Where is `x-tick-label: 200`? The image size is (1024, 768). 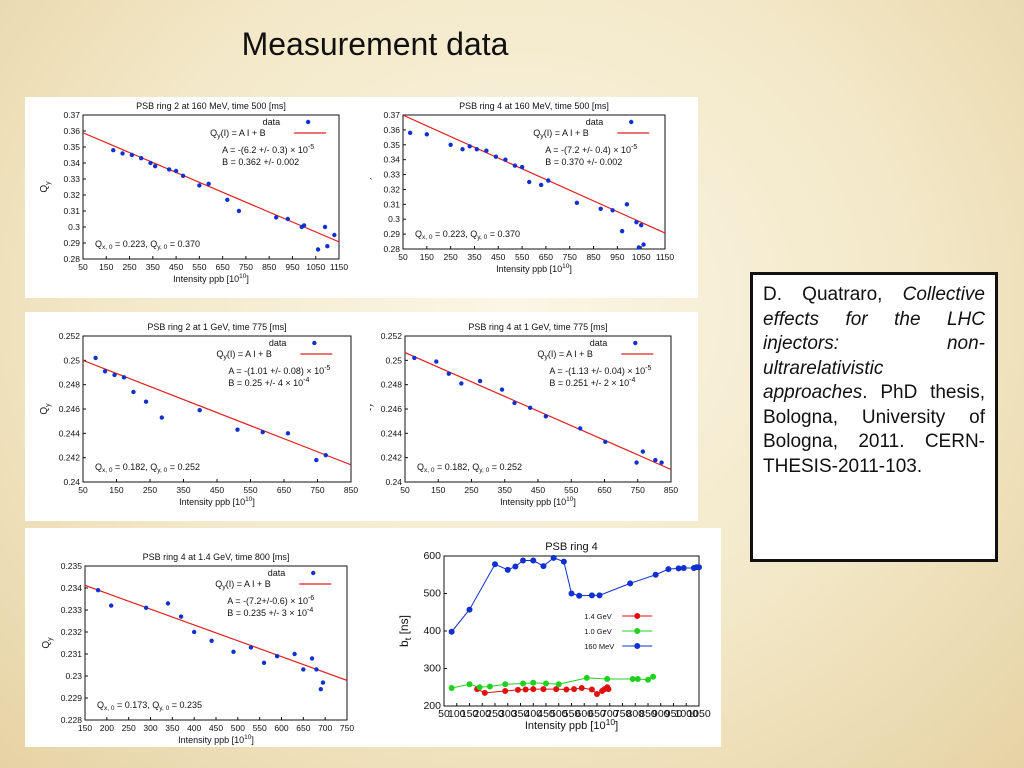
x-tick-label: 200 is located at coordinates (107, 728).